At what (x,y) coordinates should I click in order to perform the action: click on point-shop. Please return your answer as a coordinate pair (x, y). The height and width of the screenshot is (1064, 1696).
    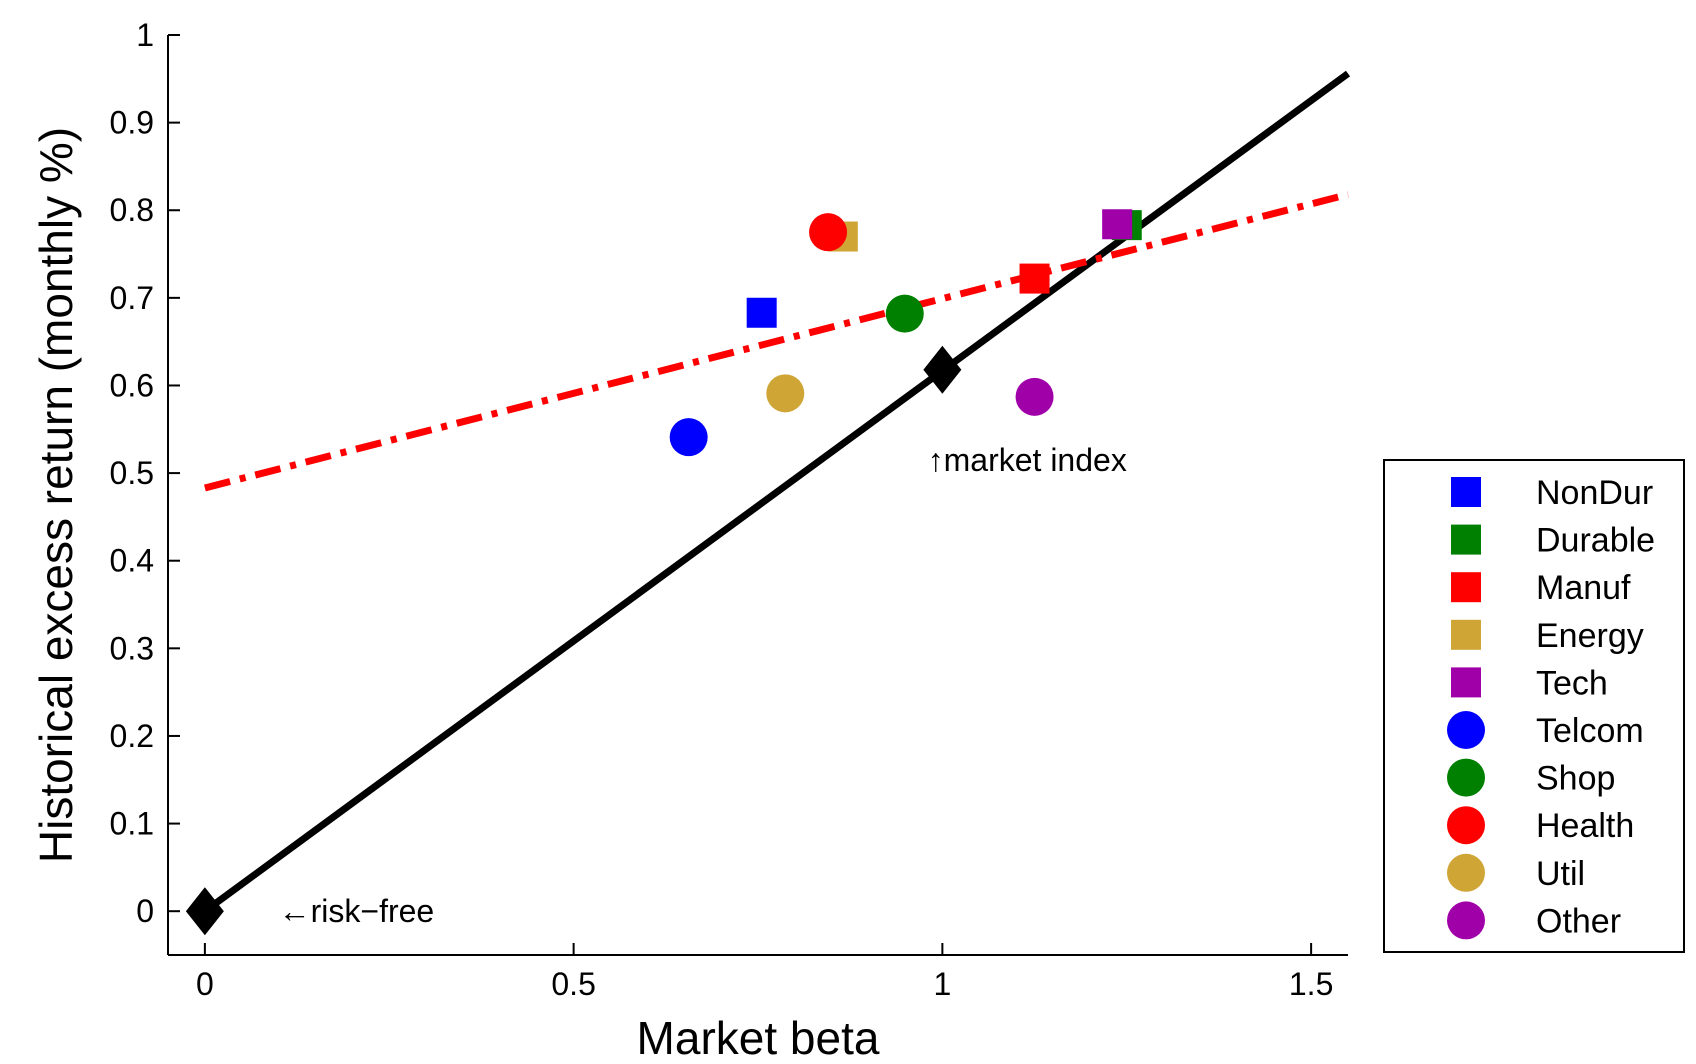
    Looking at the image, I should click on (904, 313).